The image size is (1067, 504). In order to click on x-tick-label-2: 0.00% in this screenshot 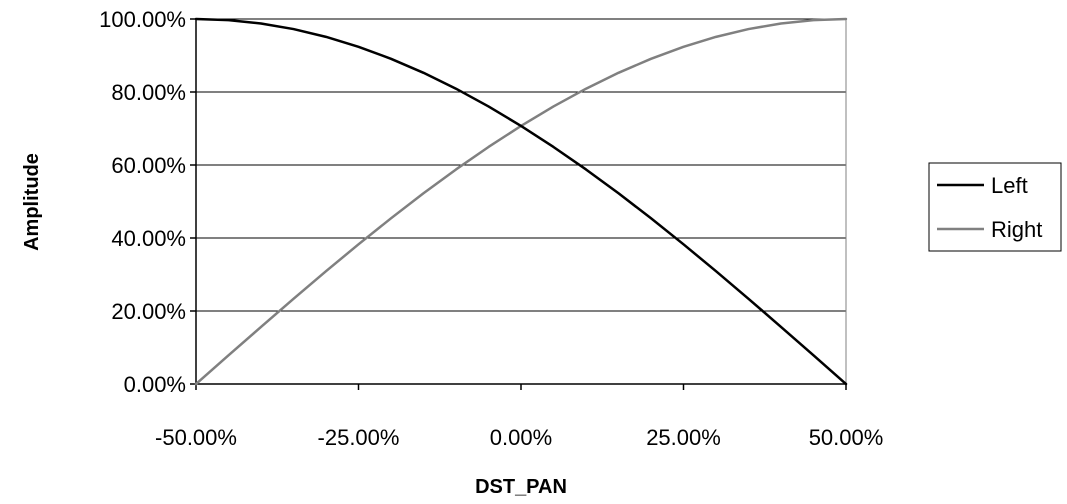, I will do `click(521, 437)`.